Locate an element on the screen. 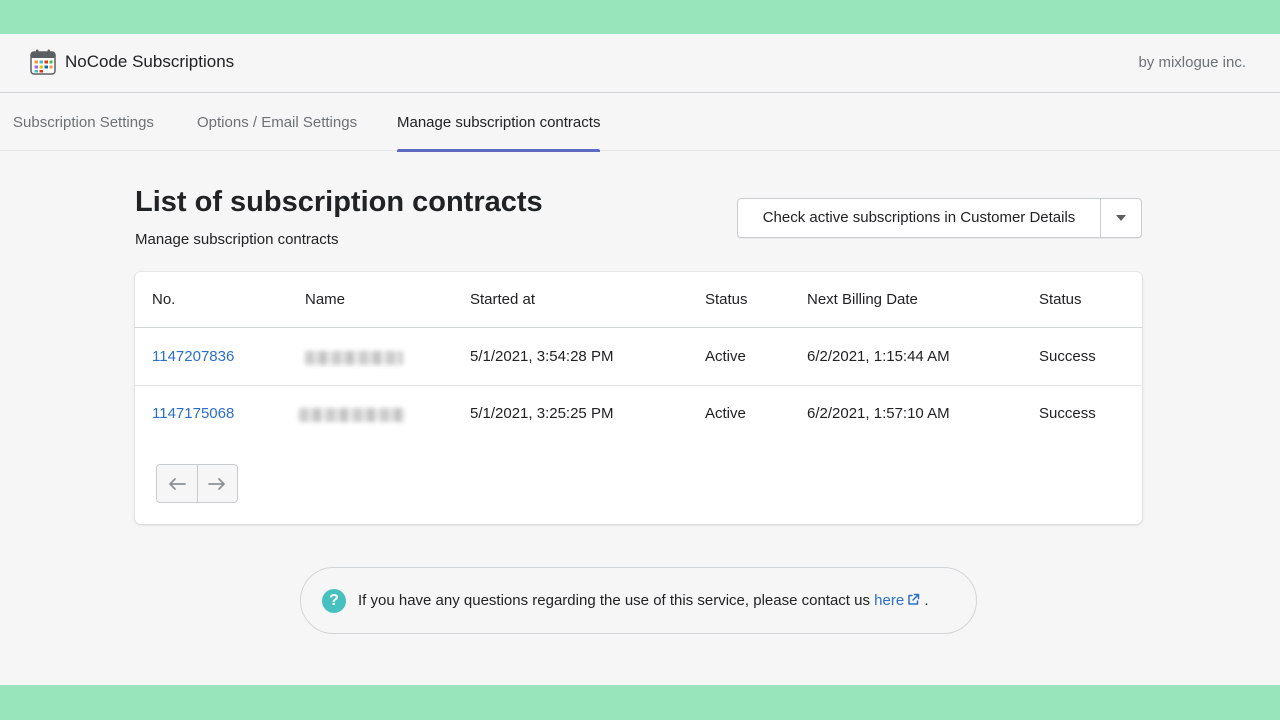 This screenshot has height=720, width=1280. arrow-right-icon is located at coordinates (217, 483).